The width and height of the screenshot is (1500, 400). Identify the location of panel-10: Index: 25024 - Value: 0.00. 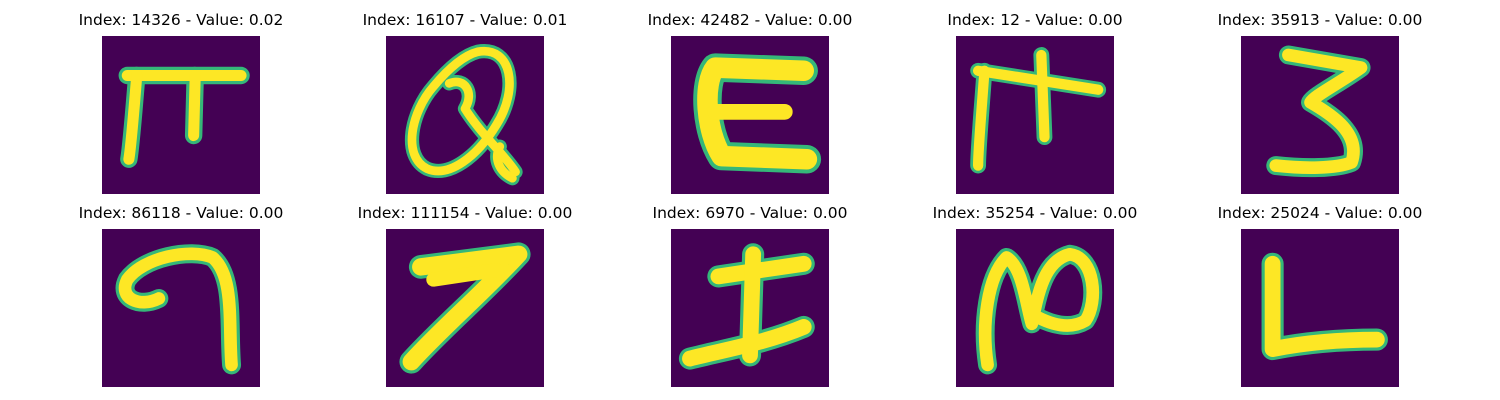
(1320, 298).